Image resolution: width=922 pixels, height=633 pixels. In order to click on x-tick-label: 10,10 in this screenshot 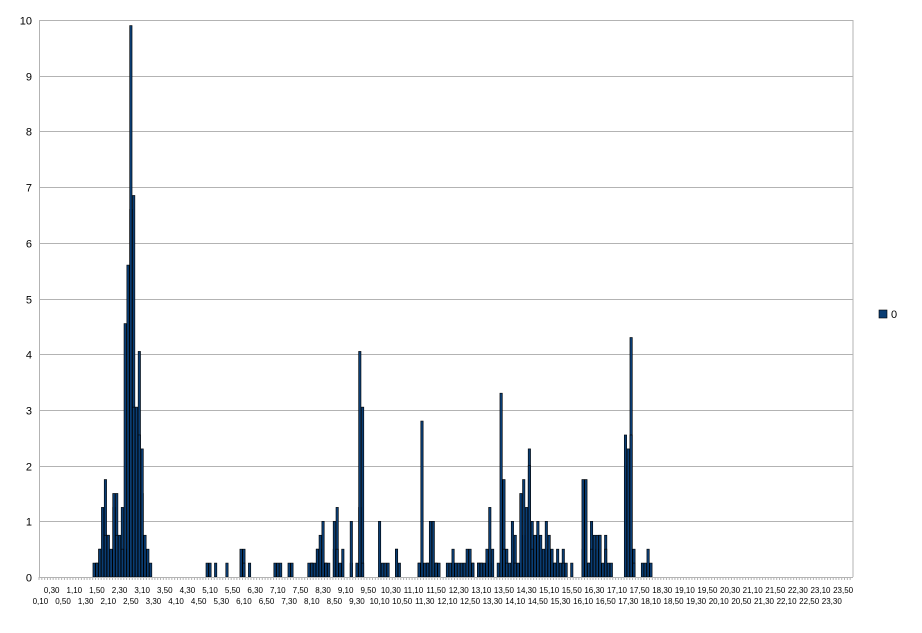, I will do `click(380, 601)`.